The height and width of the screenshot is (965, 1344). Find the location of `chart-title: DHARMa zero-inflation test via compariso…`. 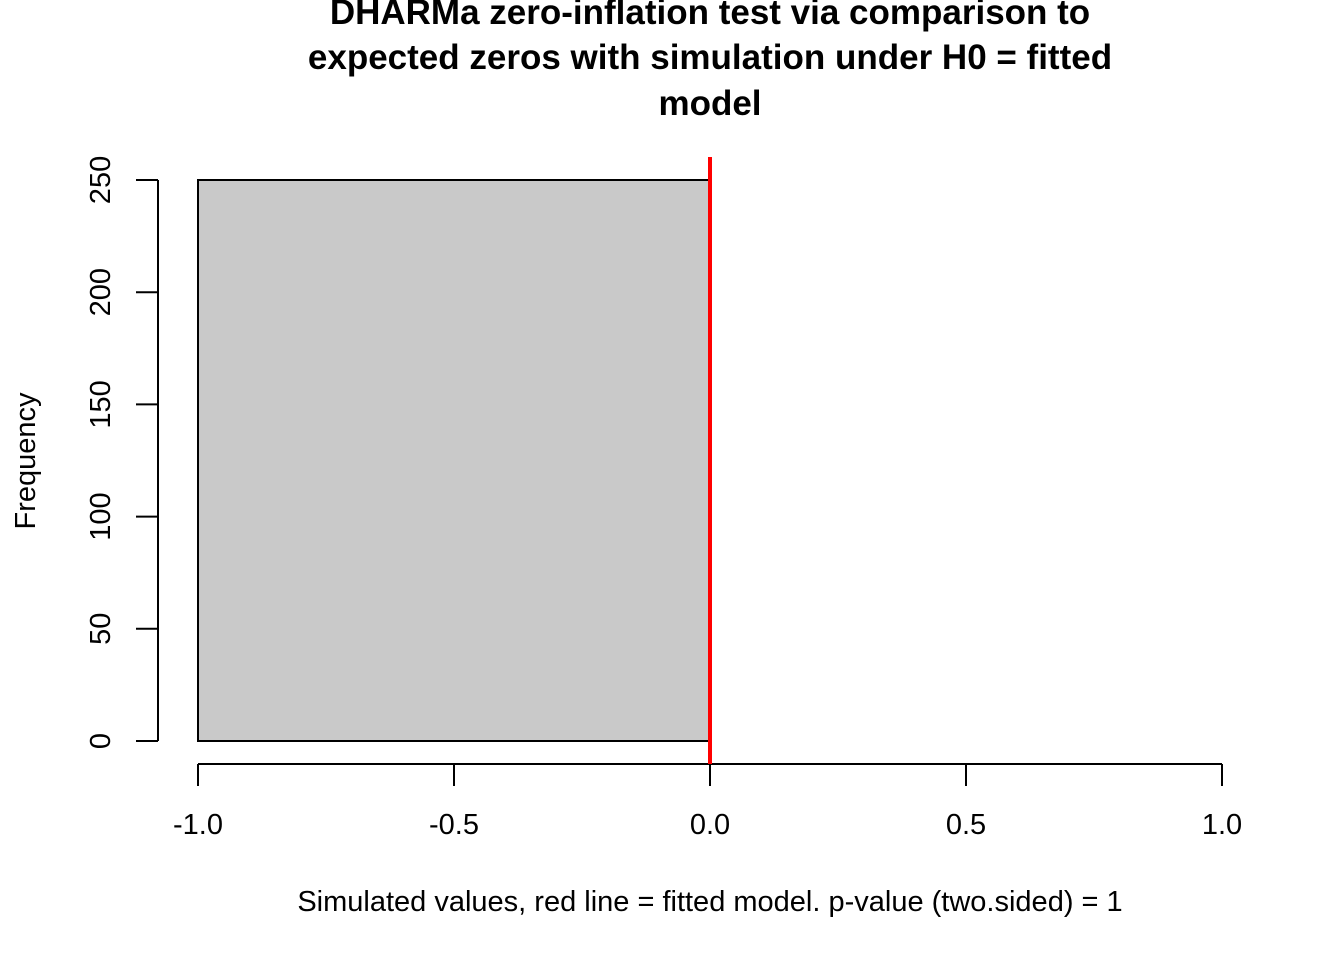

chart-title: DHARMa zero-inflation test via compariso… is located at coordinates (710, 61).